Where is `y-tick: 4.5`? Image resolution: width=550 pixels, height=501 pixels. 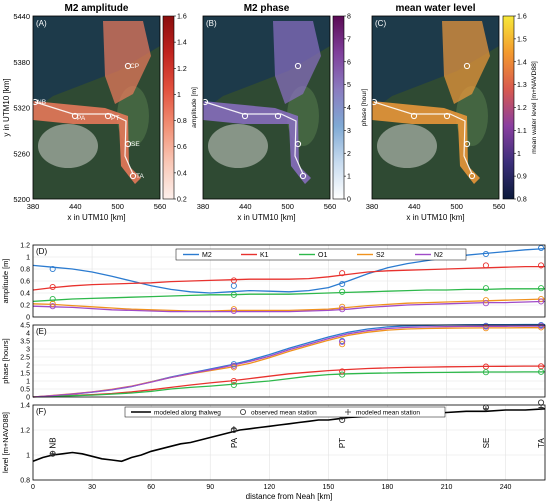
y-tick: 4.5 is located at coordinates (25, 326).